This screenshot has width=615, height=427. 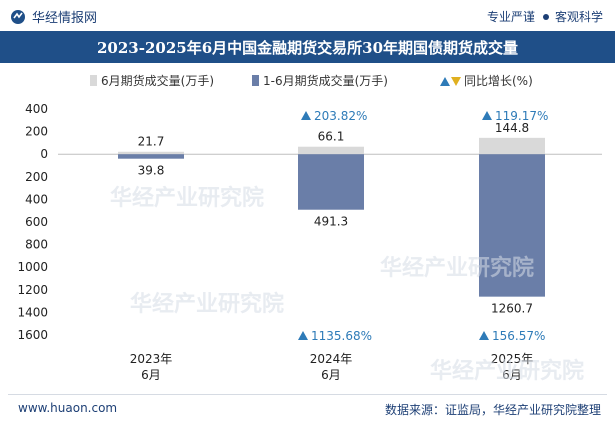 I want to click on data-label-month: 21.7, so click(x=151, y=142).